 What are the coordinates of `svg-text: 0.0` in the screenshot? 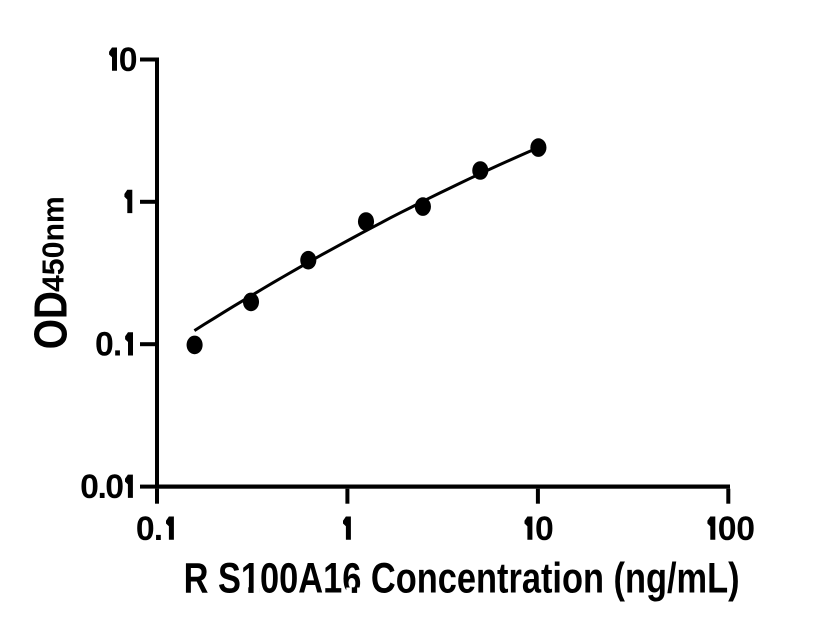 It's located at (102, 487).